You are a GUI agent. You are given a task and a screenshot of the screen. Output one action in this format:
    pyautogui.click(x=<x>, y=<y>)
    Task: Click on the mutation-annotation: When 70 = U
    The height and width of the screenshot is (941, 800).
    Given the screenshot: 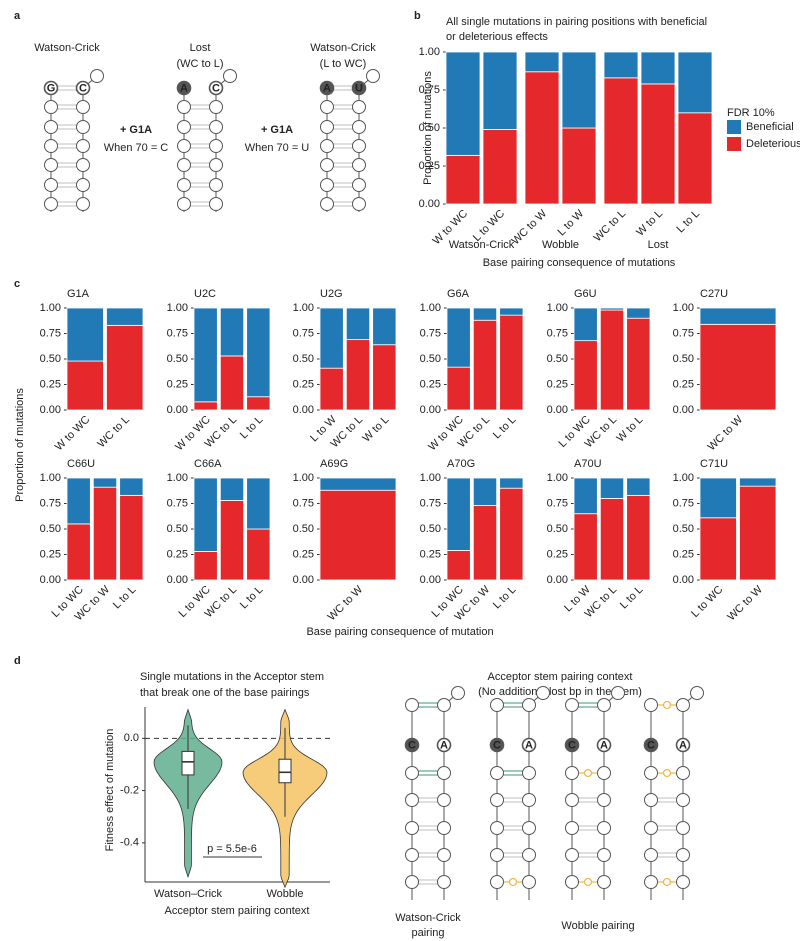 What is the action you would take?
    pyautogui.click(x=277, y=148)
    